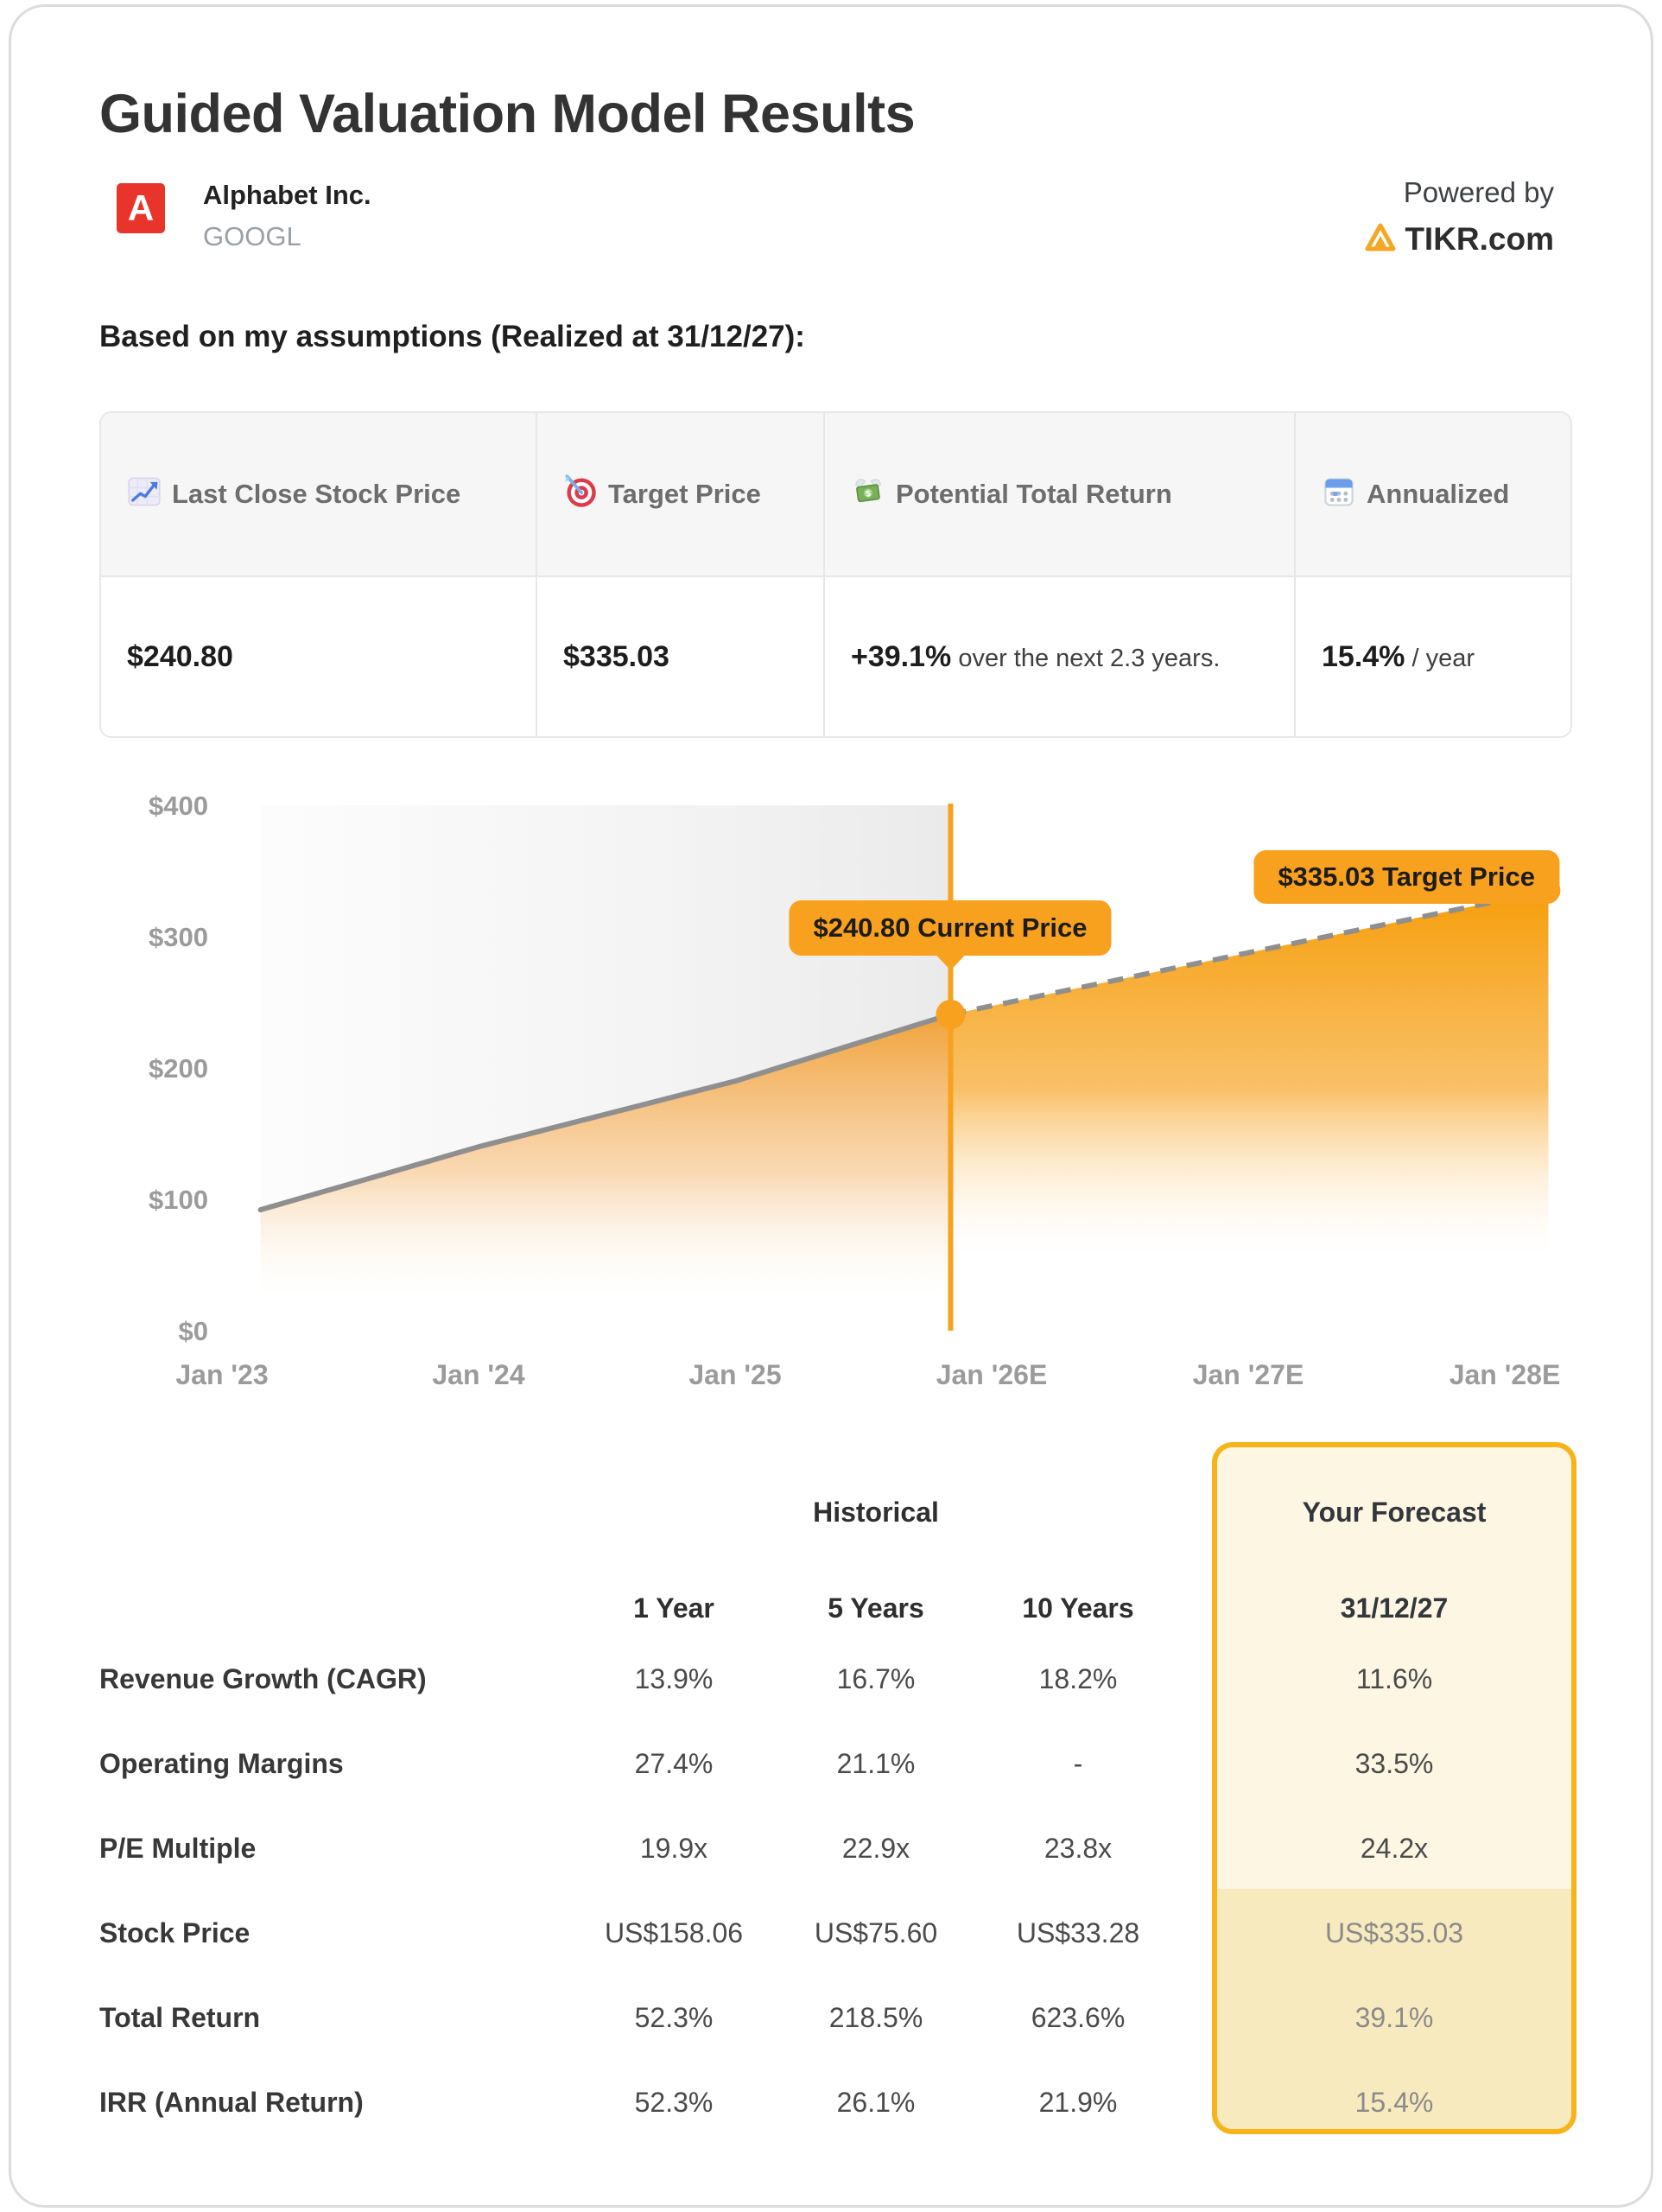 This screenshot has height=2212, width=1662. I want to click on forecast-cell-value: 11.6%, so click(1394, 1678).